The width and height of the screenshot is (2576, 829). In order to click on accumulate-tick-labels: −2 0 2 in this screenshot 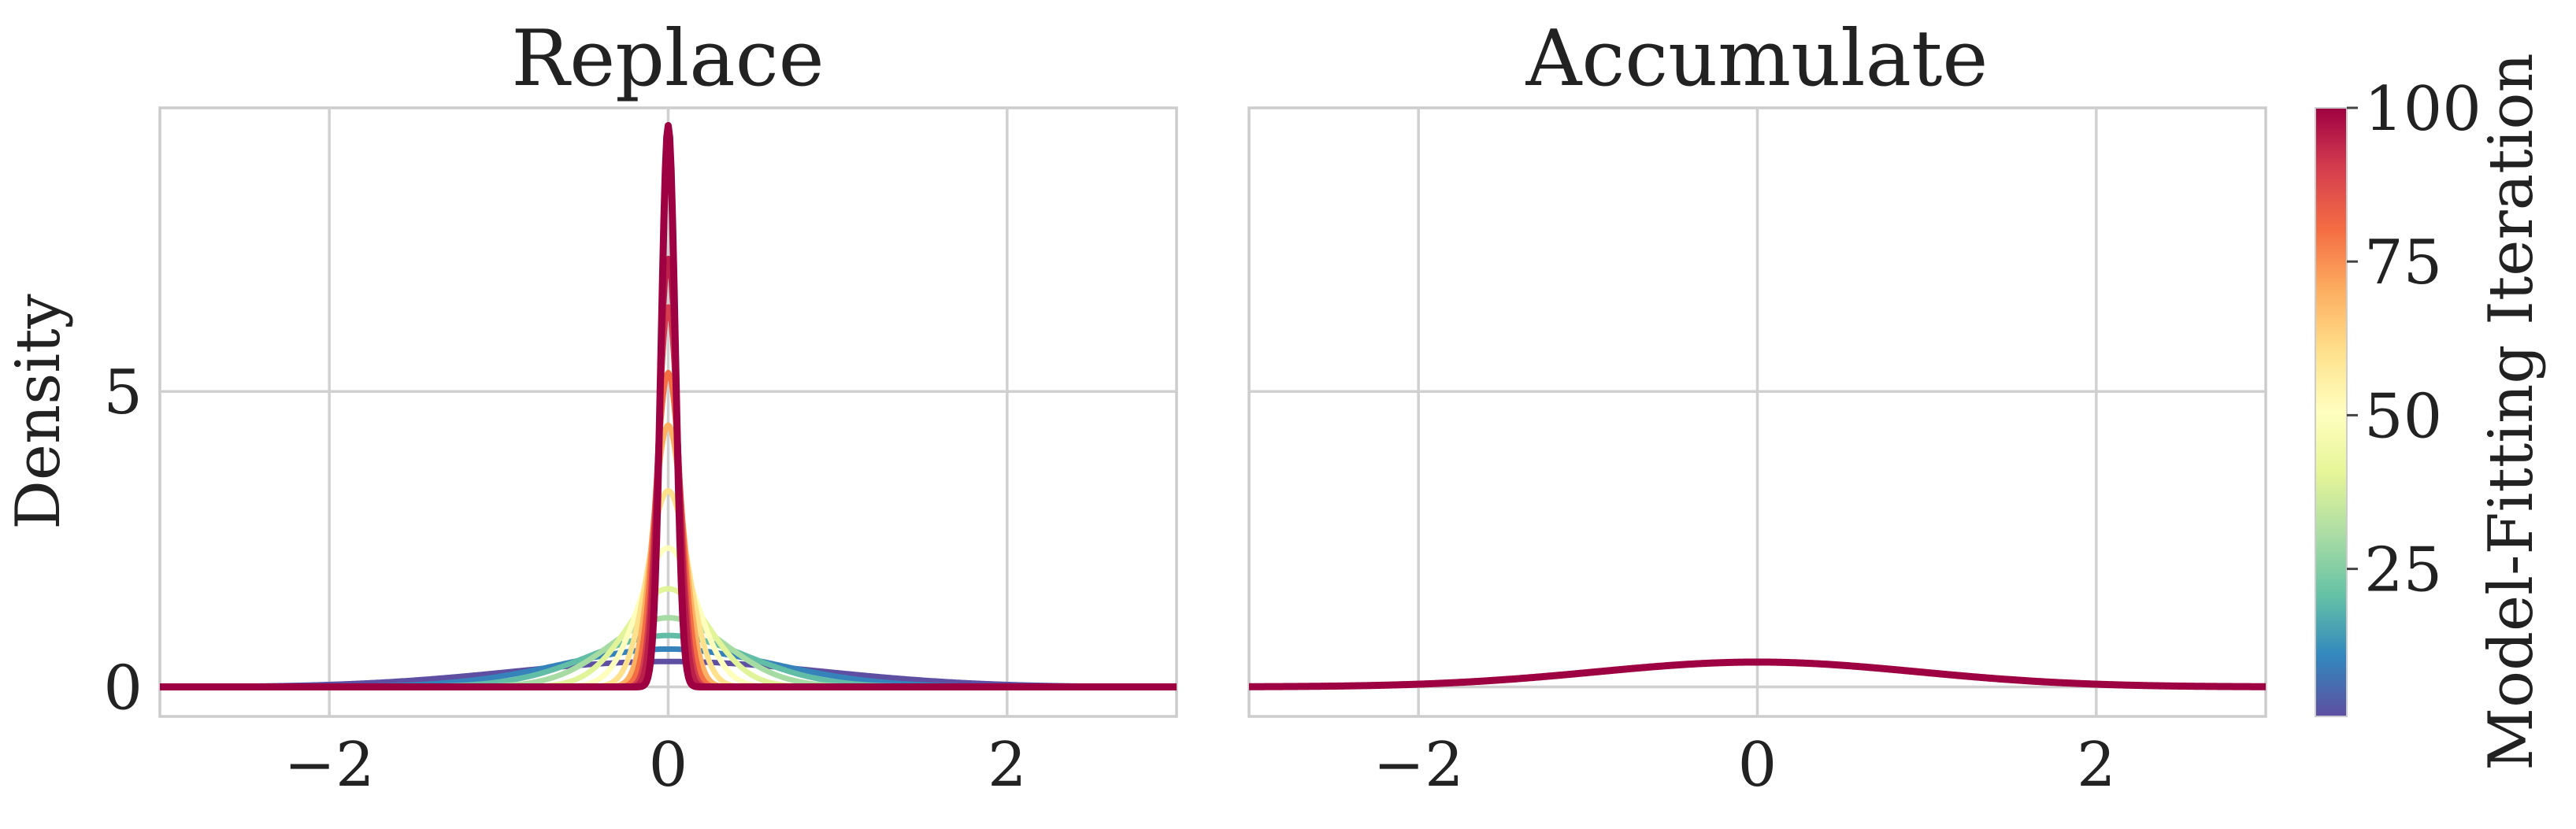, I will do `click(1744, 765)`.